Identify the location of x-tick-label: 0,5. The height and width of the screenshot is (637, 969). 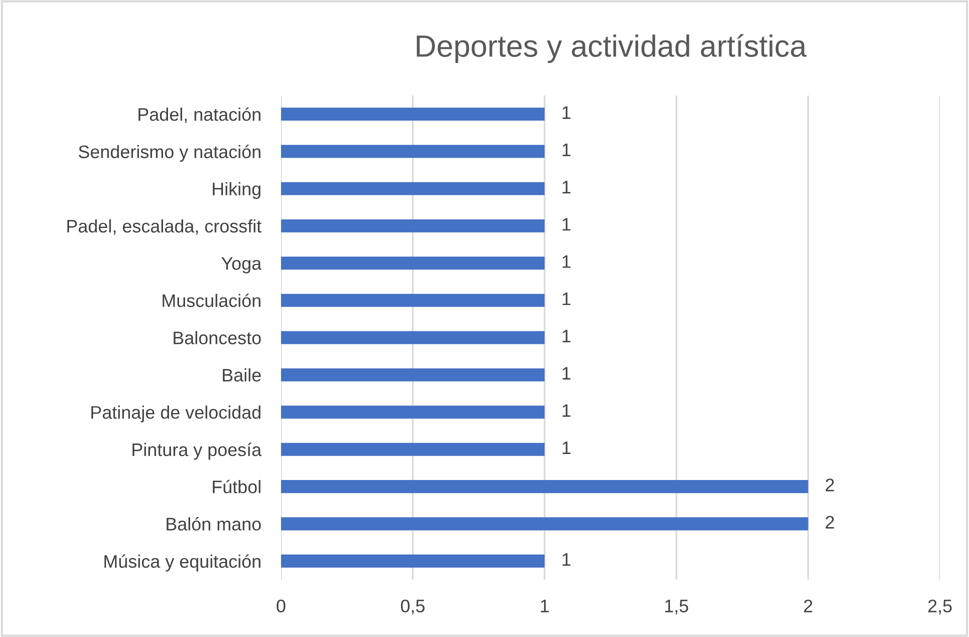
(412, 607).